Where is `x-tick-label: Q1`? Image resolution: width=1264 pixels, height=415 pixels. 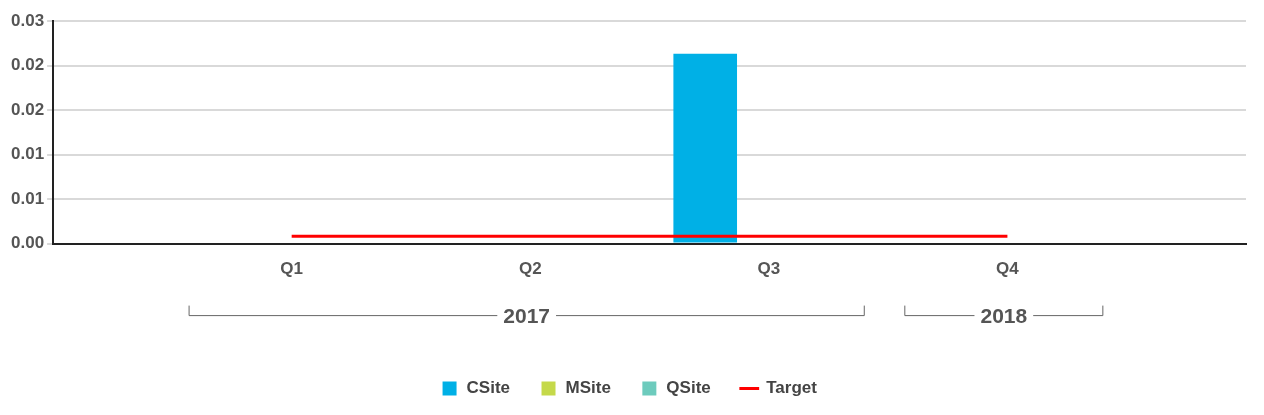
x-tick-label: Q1 is located at coordinates (292, 269).